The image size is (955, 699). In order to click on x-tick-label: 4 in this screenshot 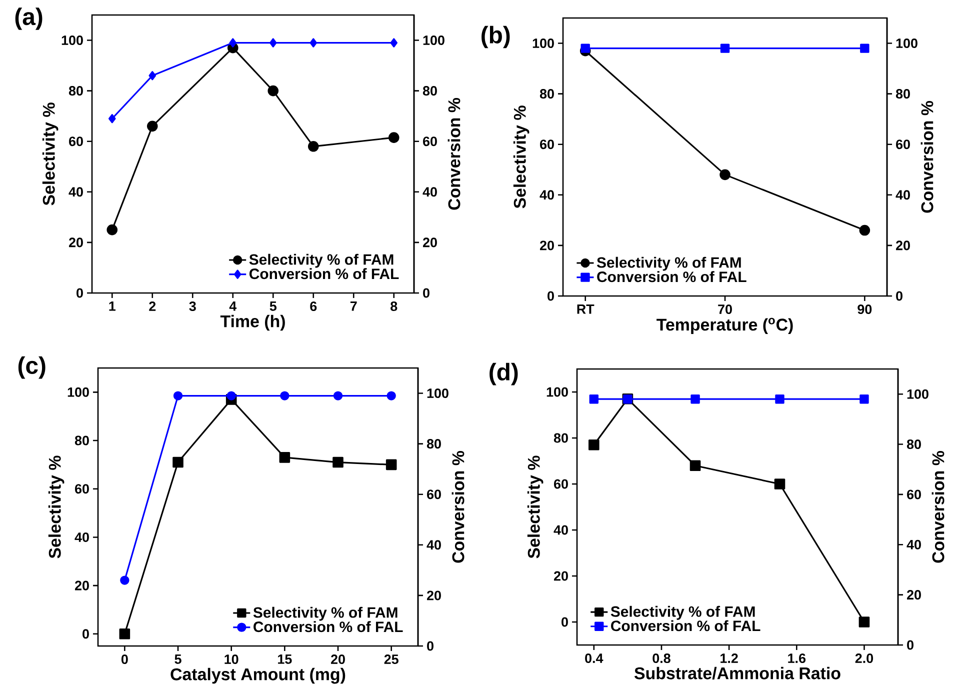, I will do `click(233, 306)`.